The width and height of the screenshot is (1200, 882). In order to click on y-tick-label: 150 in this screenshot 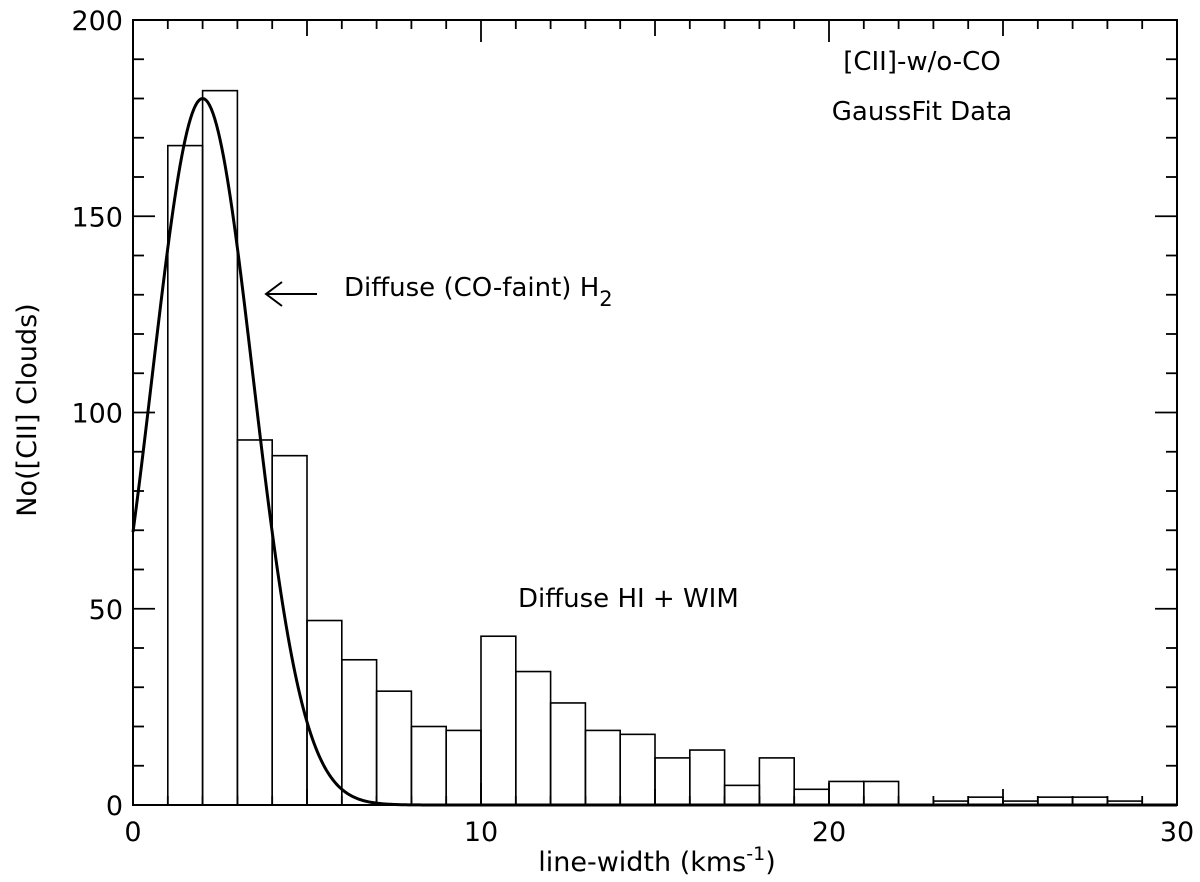, I will do `click(97, 217)`.